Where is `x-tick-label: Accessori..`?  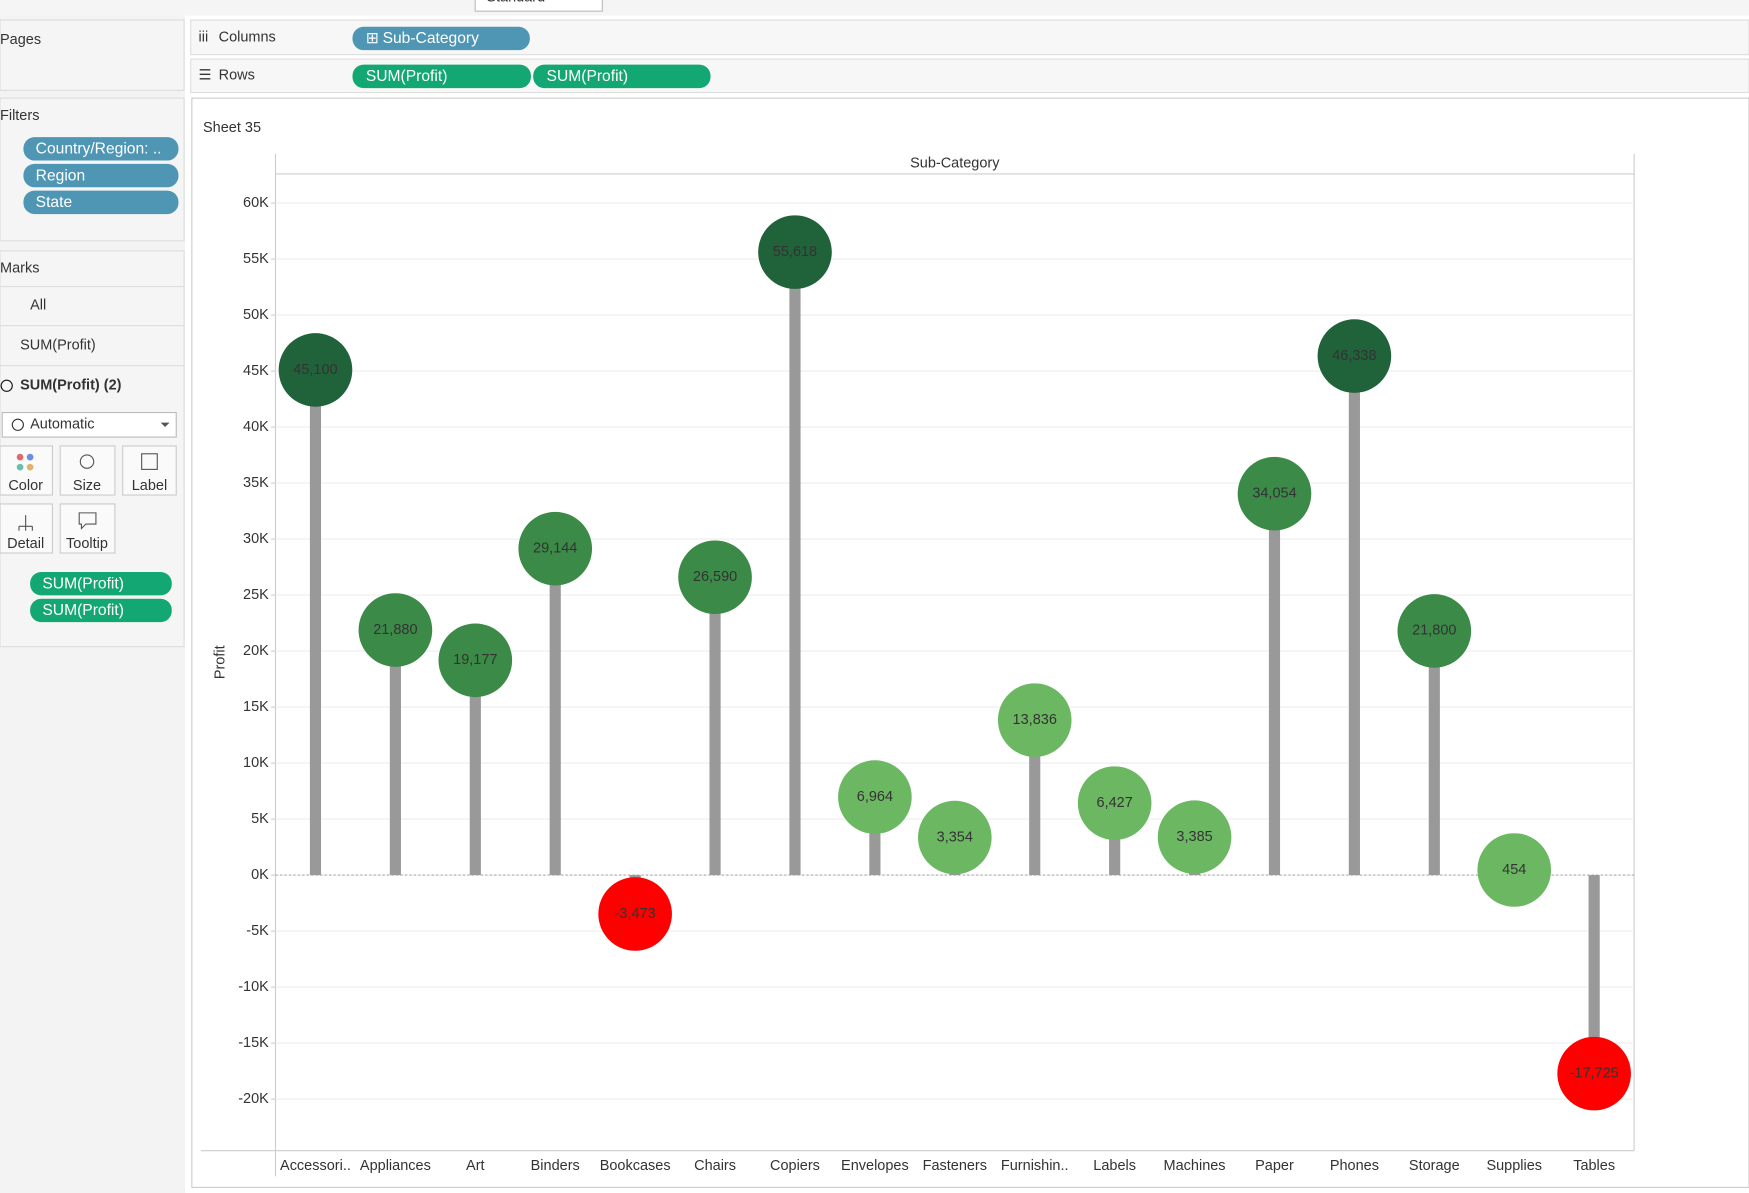
x-tick-label: Accessori.. is located at coordinates (315, 1166).